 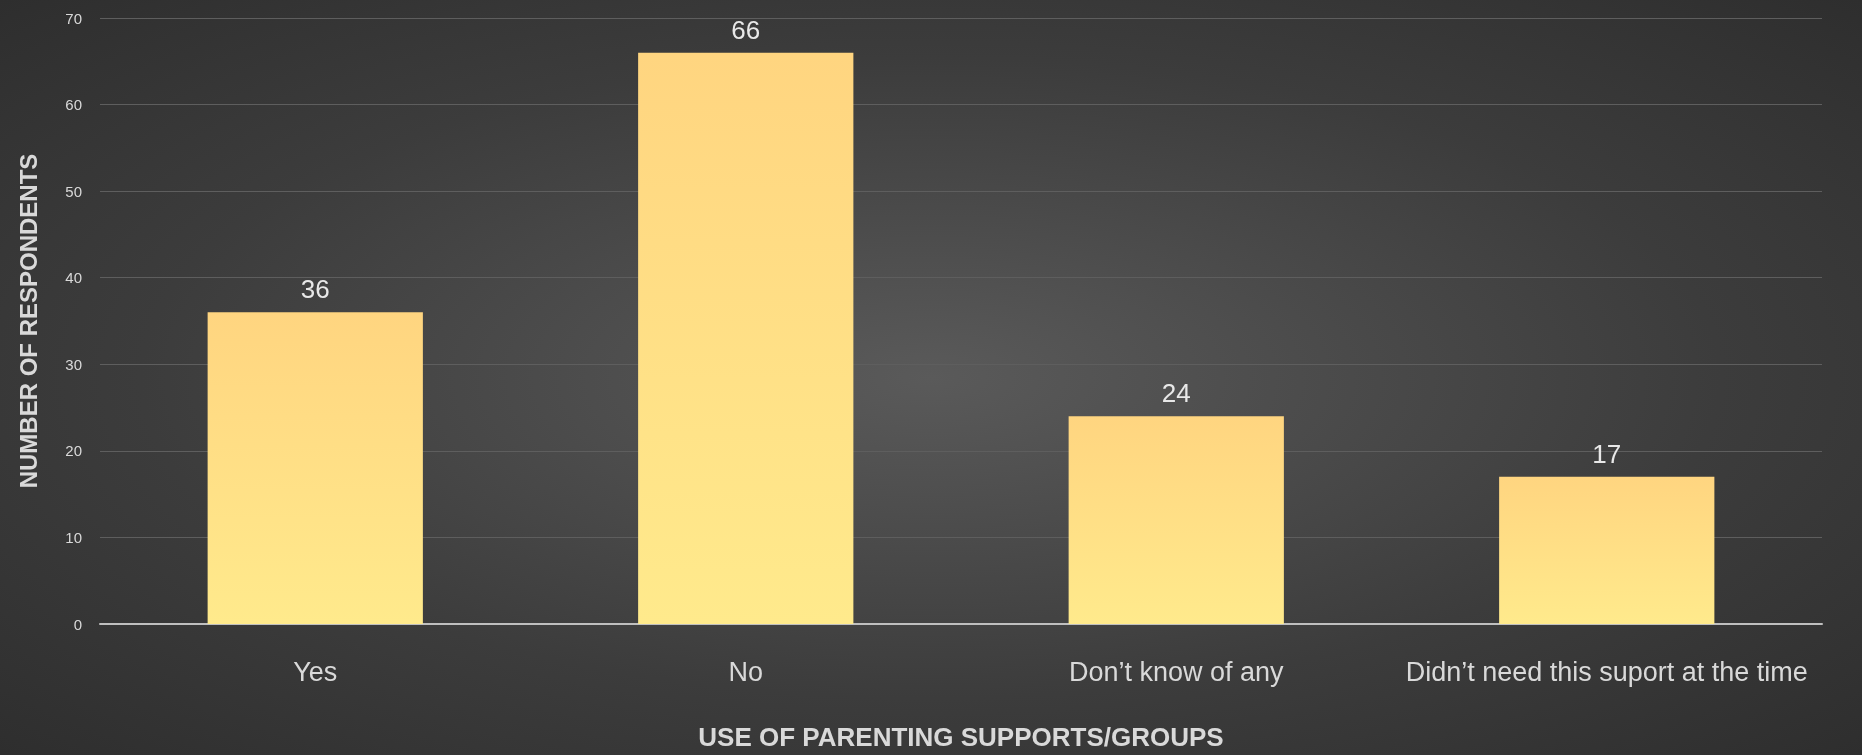 I want to click on y-tick-label: 60, so click(x=73, y=105).